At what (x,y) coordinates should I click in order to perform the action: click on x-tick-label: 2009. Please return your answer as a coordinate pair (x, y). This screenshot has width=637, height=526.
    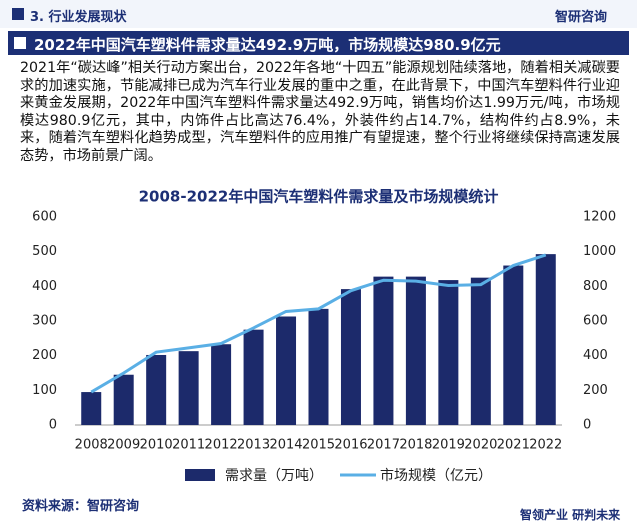
    Looking at the image, I should click on (123, 445).